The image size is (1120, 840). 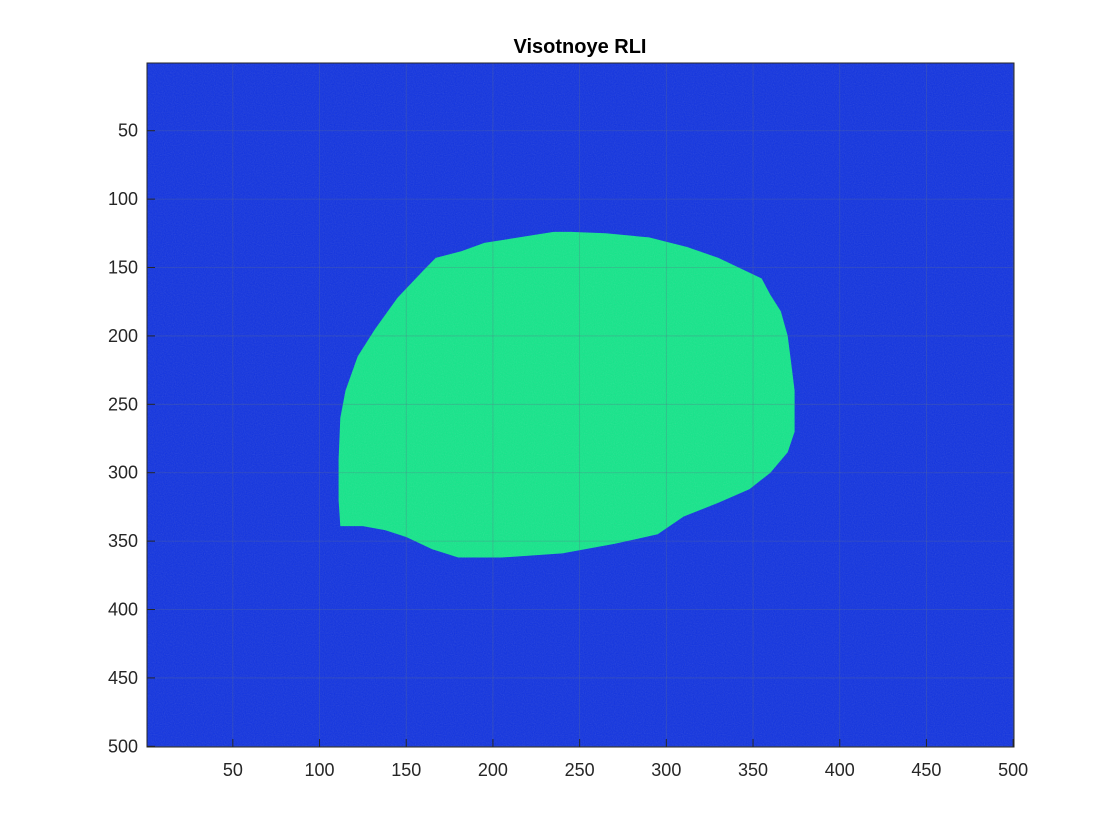 I want to click on x-axis: 50 100 150 200 250 300 350 400 450 500, so click(x=625, y=759).